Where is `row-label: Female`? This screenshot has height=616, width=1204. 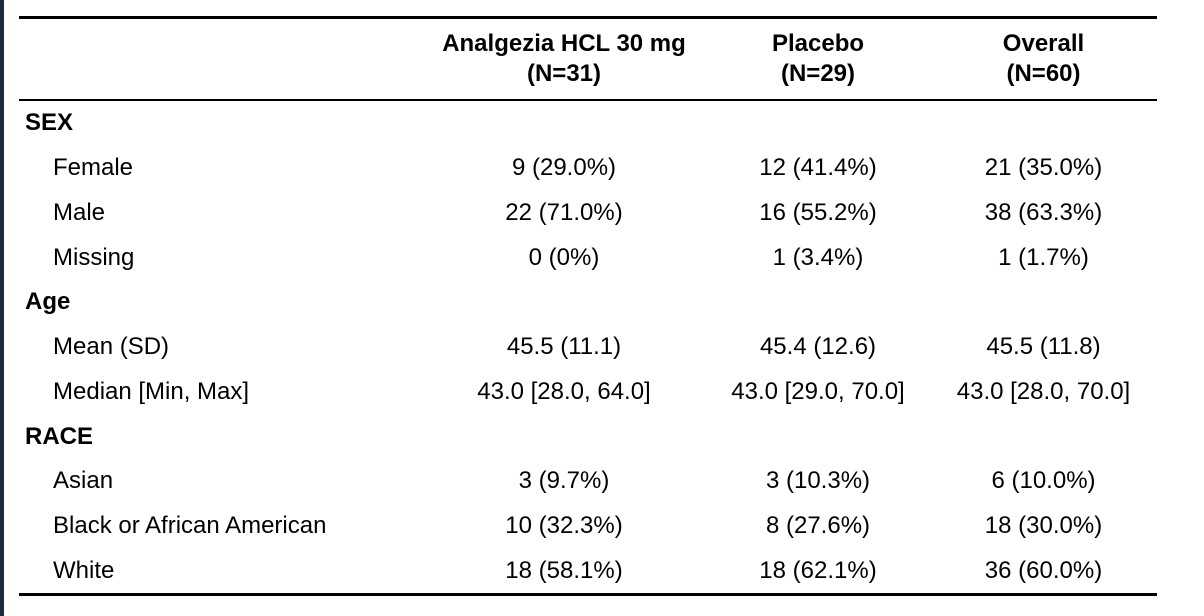 row-label: Female is located at coordinates (93, 168).